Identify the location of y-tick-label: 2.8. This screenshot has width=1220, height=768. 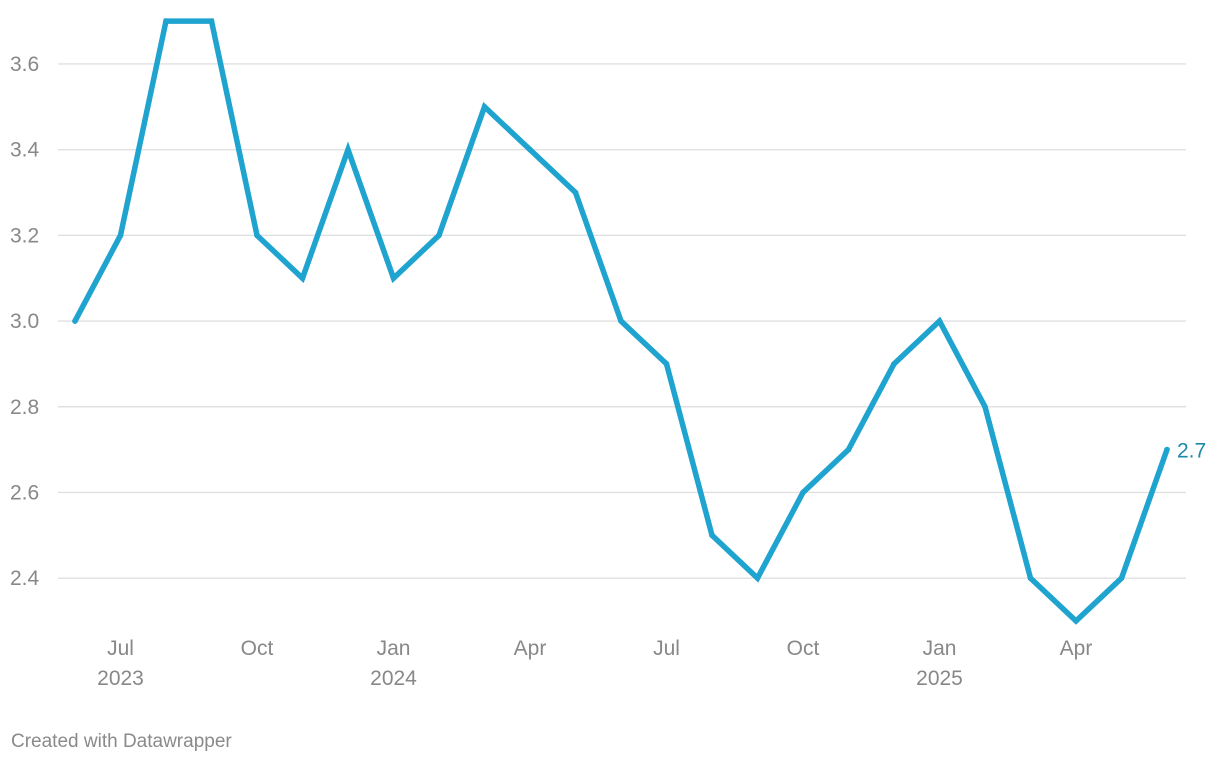
(24, 407).